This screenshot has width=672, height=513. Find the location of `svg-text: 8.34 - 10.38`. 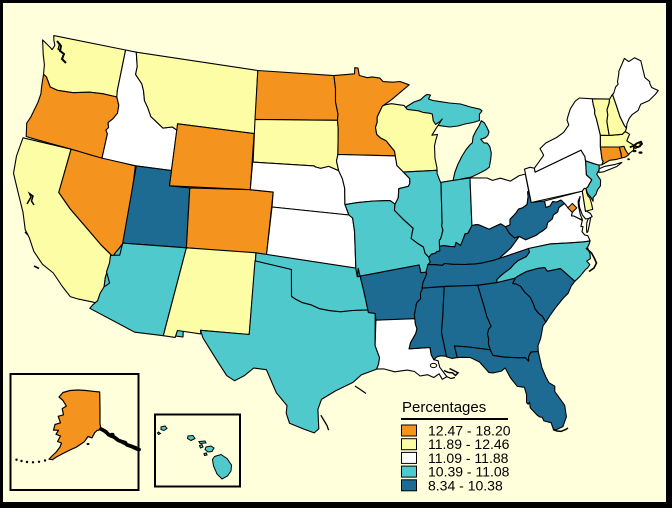

svg-text: 8.34 - 10.38 is located at coordinates (465, 485).